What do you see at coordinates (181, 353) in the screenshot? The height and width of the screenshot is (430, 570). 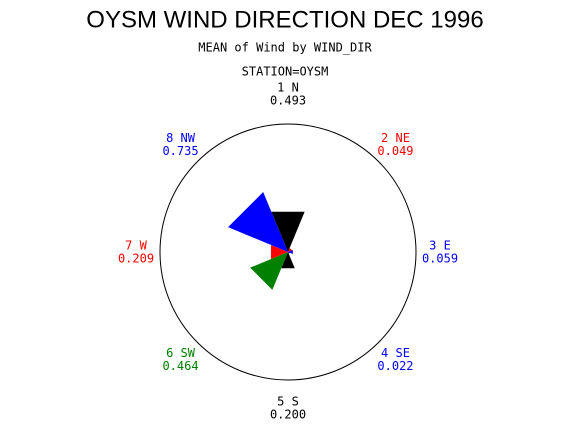 I see `direction-label: 6 SW` at bounding box center [181, 353].